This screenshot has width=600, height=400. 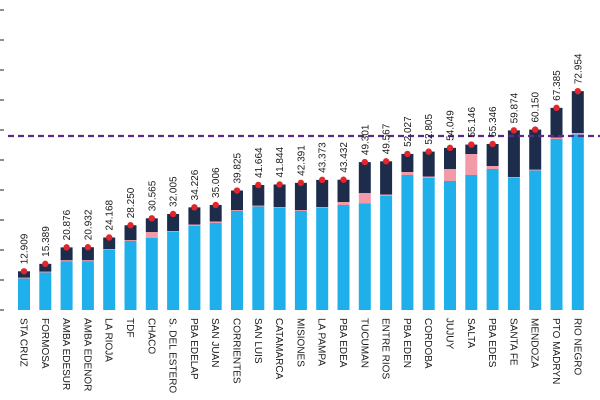 I want to click on value-label-la-pampa: 43.373, so click(x=323, y=157).